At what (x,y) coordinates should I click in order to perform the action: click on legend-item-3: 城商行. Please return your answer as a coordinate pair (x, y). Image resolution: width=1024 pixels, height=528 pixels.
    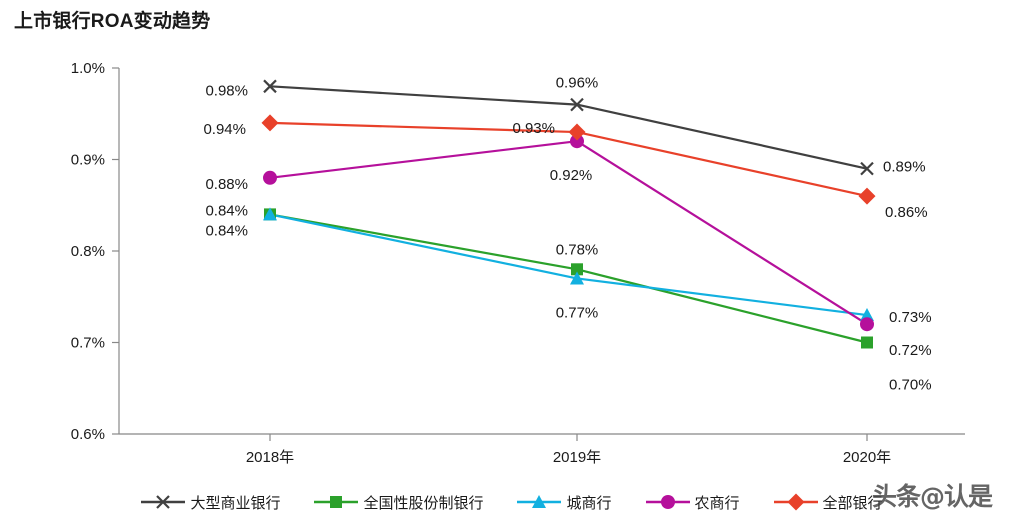
    Looking at the image, I should click on (564, 502).